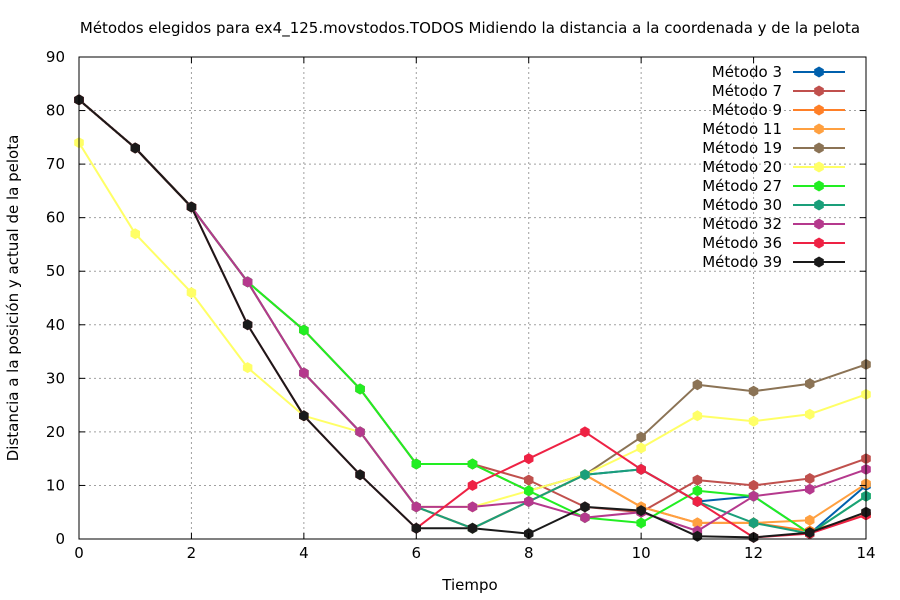 Image resolution: width=900 pixels, height=600 pixels. Describe the element at coordinates (742, 167) in the screenshot. I see `legend-label: Método 20` at that location.